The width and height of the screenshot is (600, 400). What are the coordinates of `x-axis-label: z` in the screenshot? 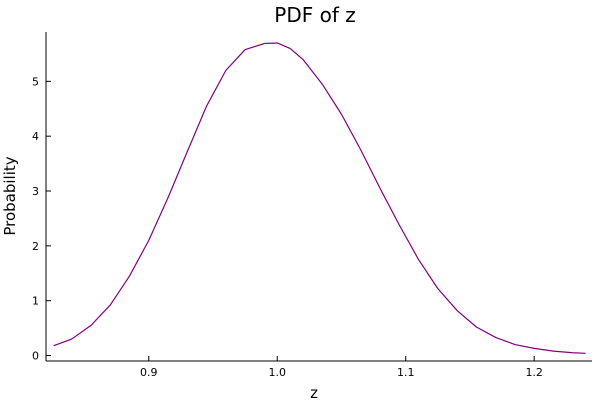 It's located at (314, 392).